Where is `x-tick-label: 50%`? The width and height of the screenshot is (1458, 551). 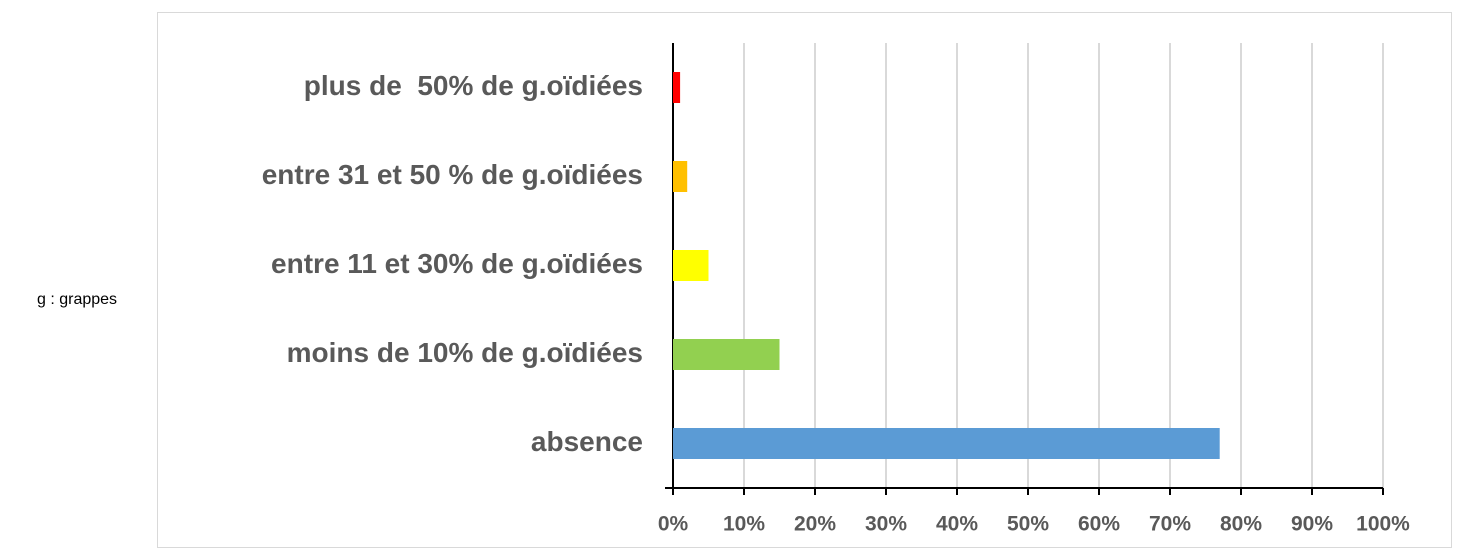 x-tick-label: 50% is located at coordinates (1028, 524).